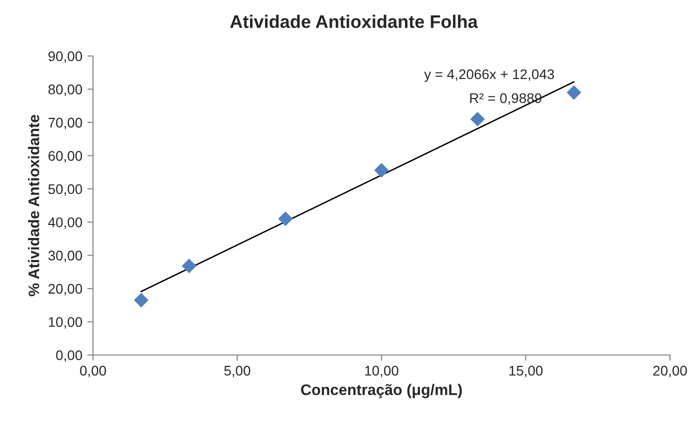  What do you see at coordinates (670, 372) in the screenshot?
I see `x-tick-label: 20,00` at bounding box center [670, 372].